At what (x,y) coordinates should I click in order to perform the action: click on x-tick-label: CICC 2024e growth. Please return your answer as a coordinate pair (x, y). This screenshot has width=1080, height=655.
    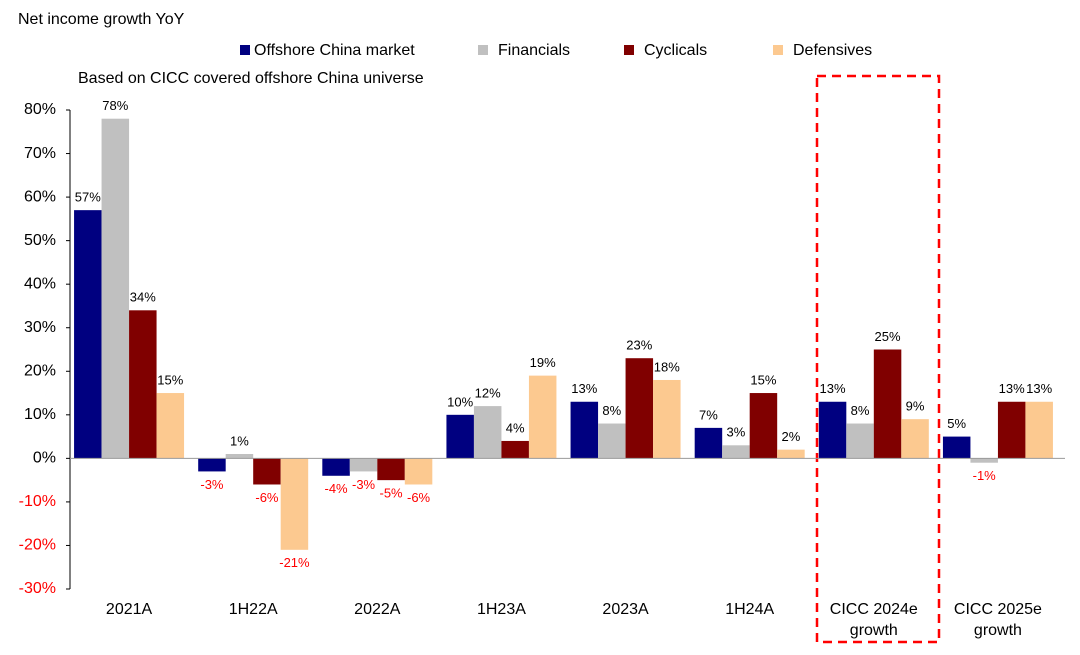
    Looking at the image, I should click on (873, 620).